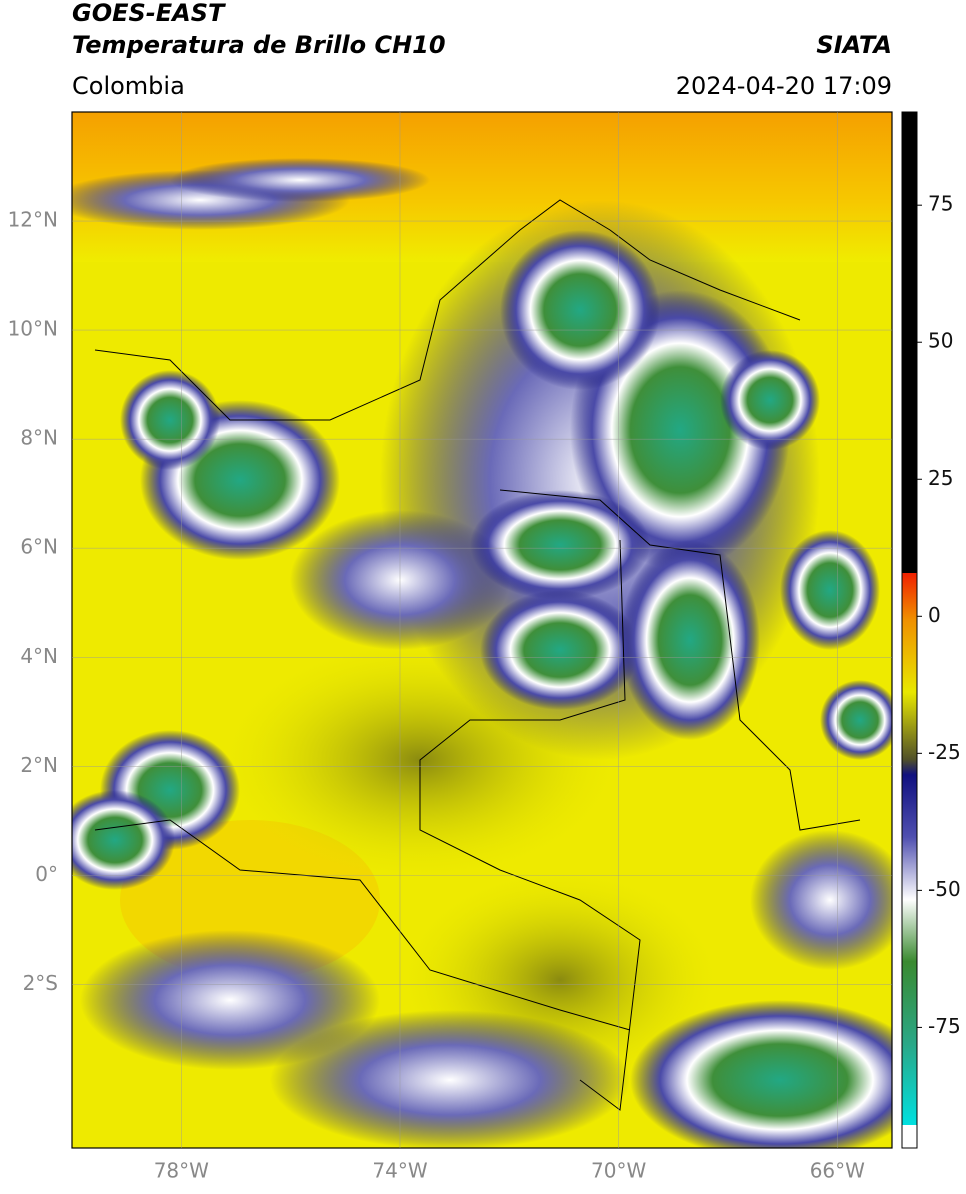 The height and width of the screenshot is (1194, 966). Describe the element at coordinates (940, 478) in the screenshot. I see `colorbar-tick-label: 25` at that location.